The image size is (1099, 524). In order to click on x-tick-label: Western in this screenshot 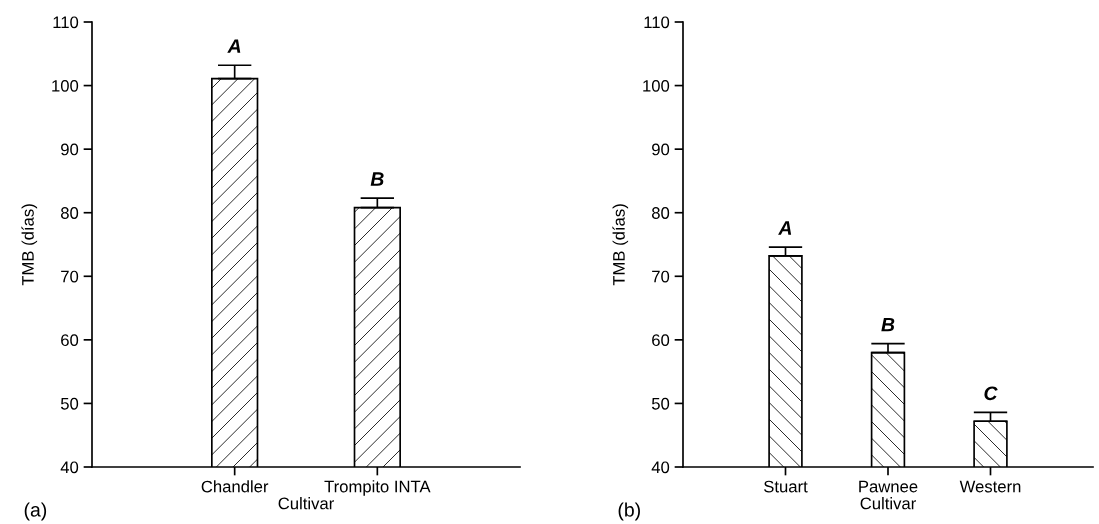, I will do `click(990, 486)`.